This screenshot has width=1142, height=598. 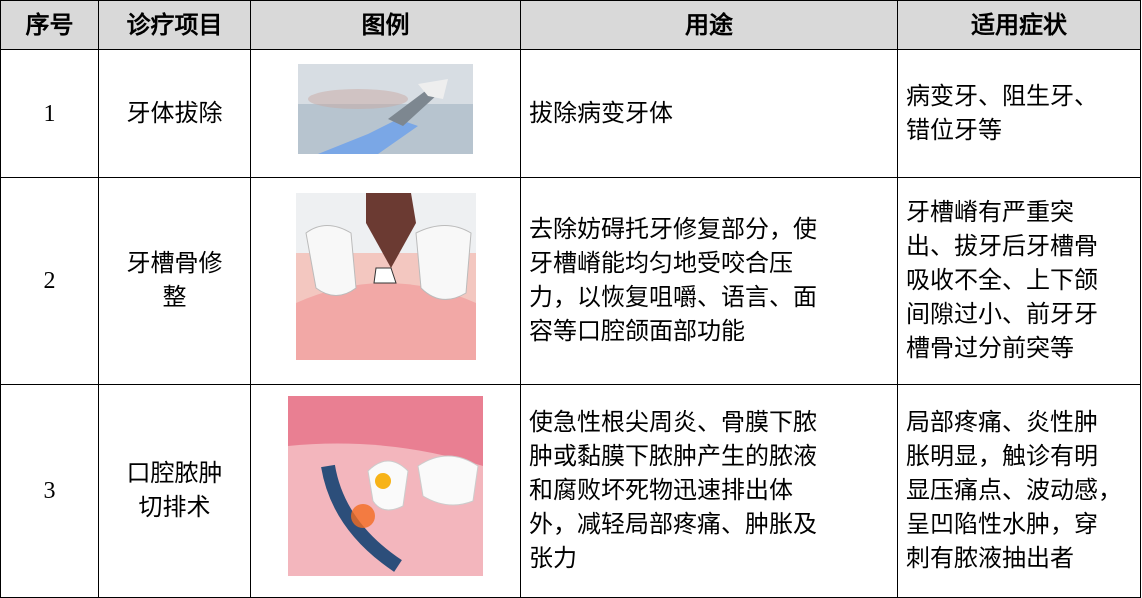 What do you see at coordinates (1002, 247) in the screenshot?
I see `cell-line: 出、拔牙后牙槽骨` at bounding box center [1002, 247].